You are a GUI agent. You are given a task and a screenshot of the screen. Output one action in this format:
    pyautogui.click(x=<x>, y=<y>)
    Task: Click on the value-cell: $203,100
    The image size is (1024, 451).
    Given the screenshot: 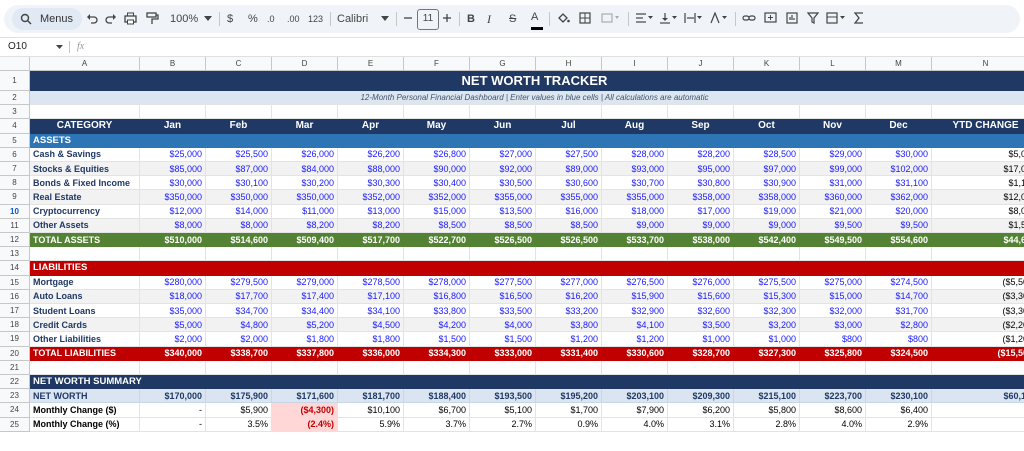 What is the action you would take?
    pyautogui.click(x=635, y=396)
    